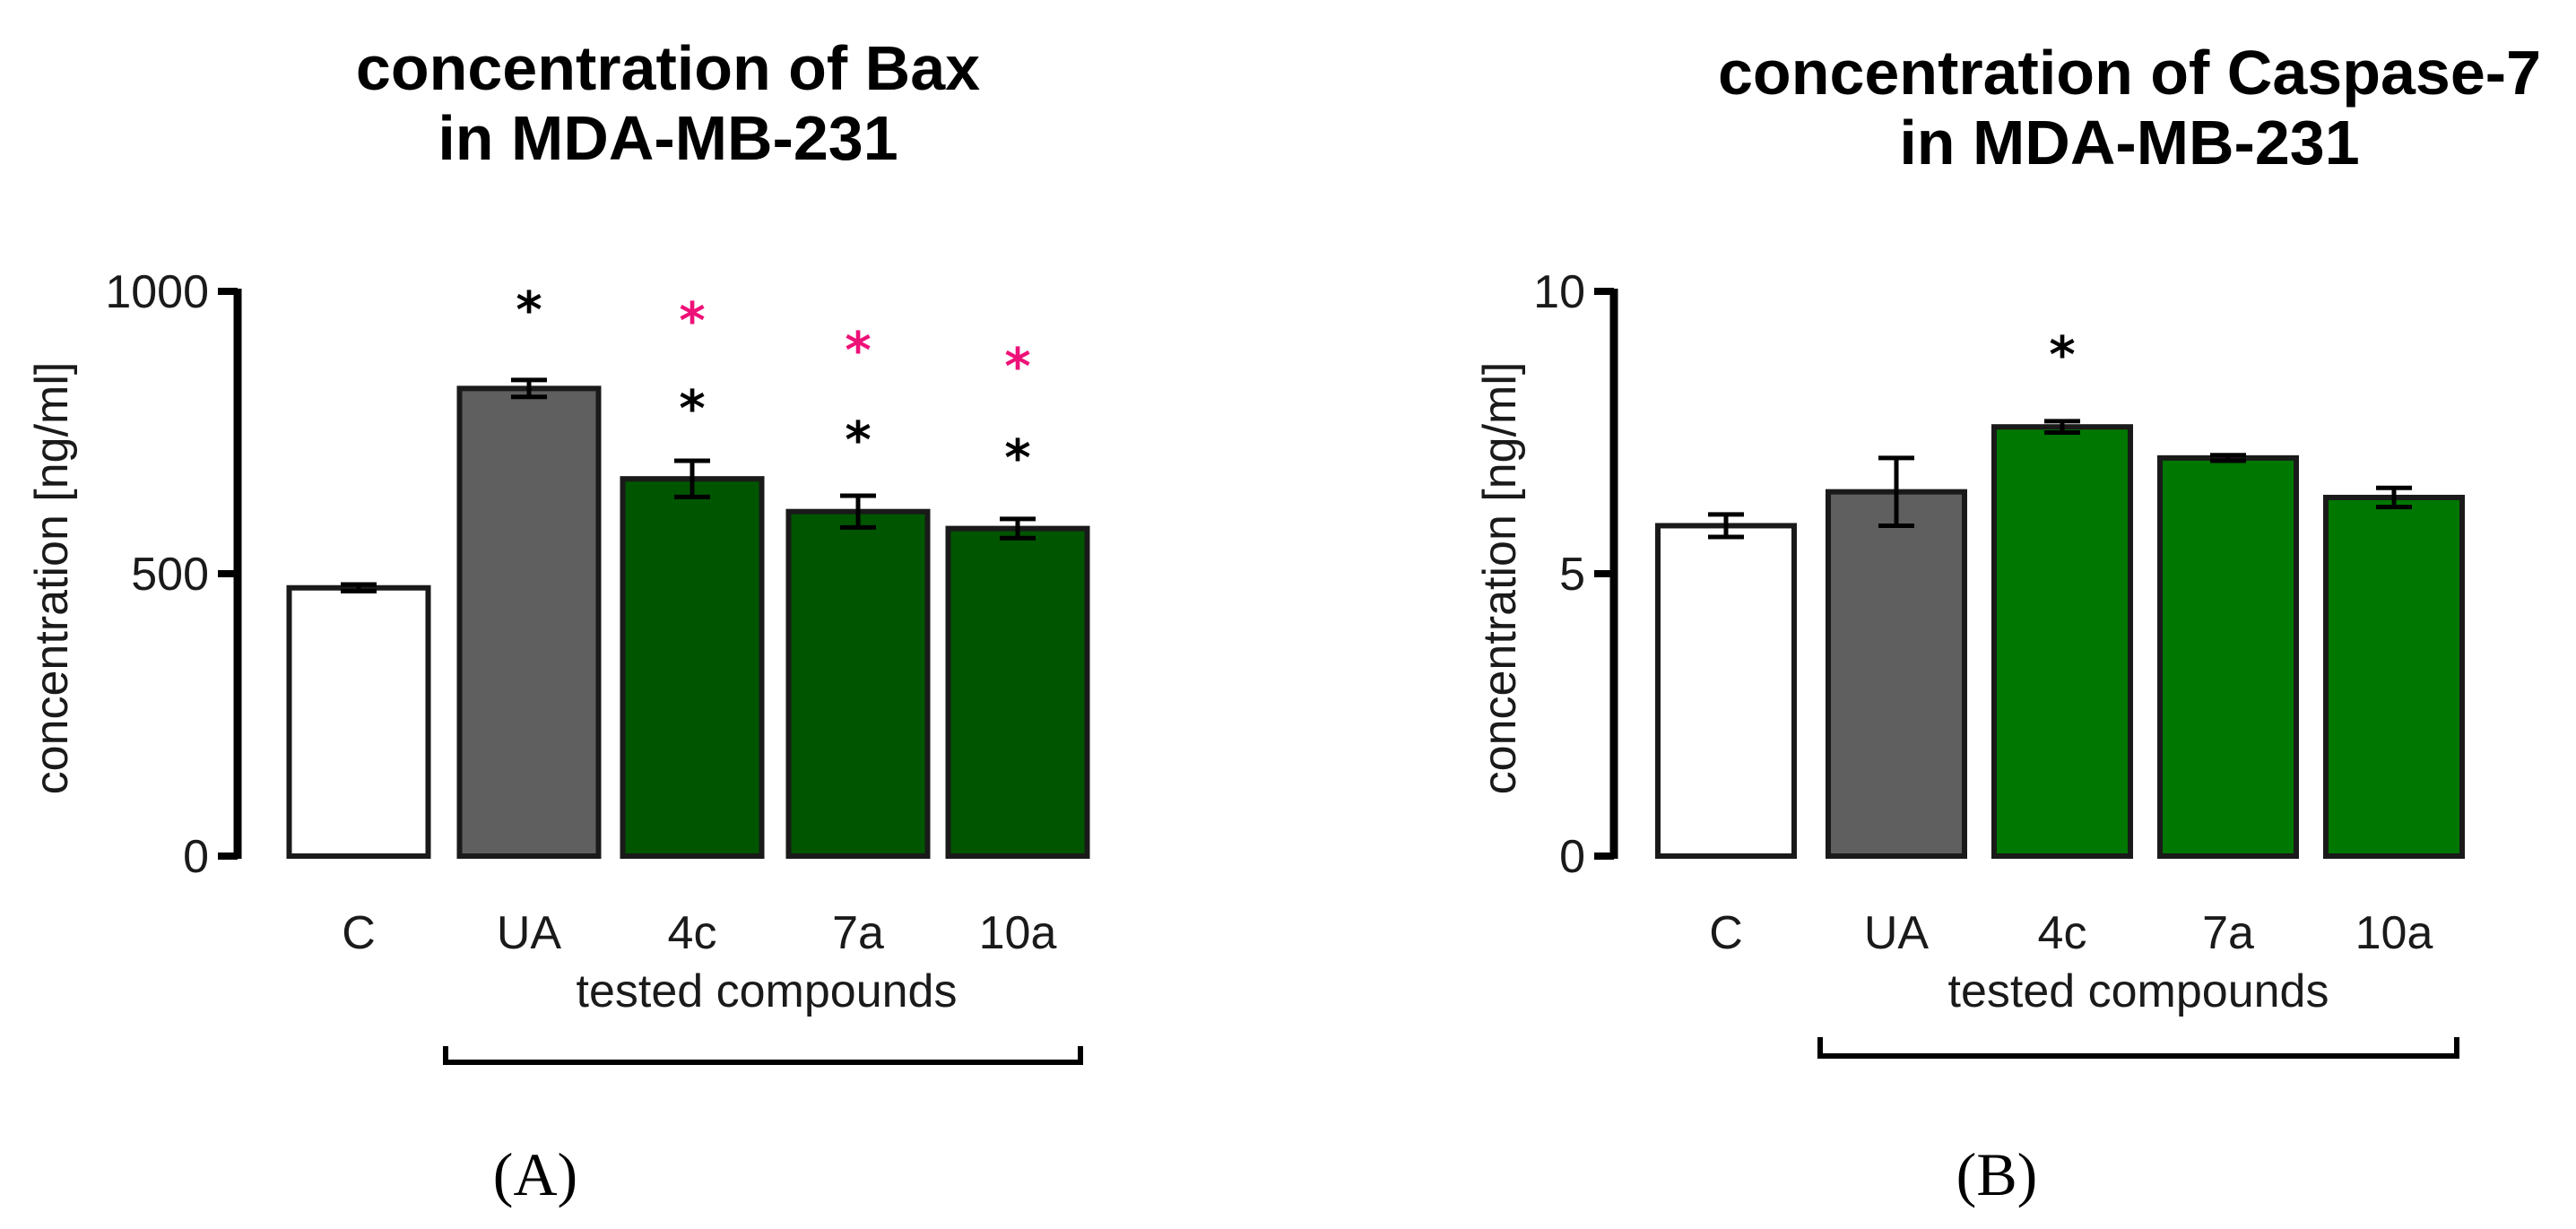 This screenshot has width=2576, height=1229. Describe the element at coordinates (2129, 142) in the screenshot. I see `chart-b-title-line-2: in MDA-MB-231` at that location.